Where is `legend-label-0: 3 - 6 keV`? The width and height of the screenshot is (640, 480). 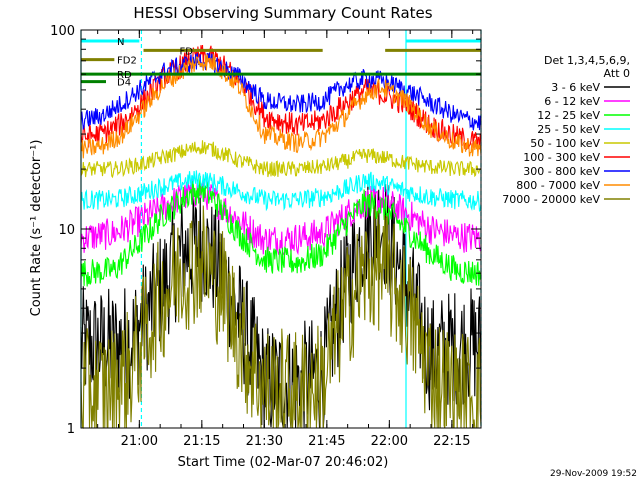
legend-label-0: 3 - 6 keV is located at coordinates (575, 87).